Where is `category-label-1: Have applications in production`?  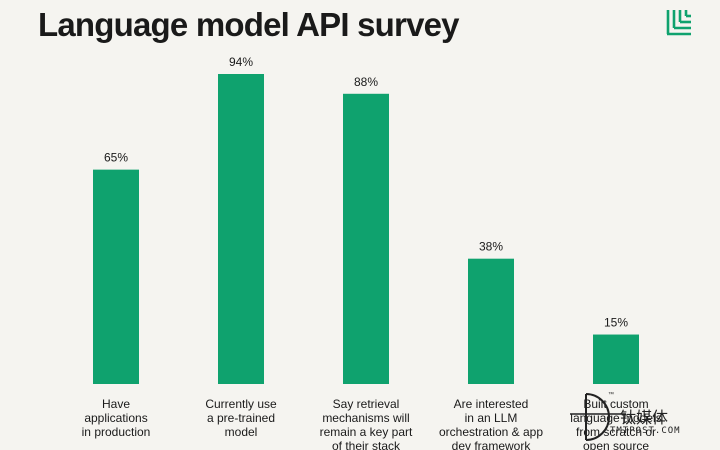 category-label-1: Have applications in production is located at coordinates (116, 418).